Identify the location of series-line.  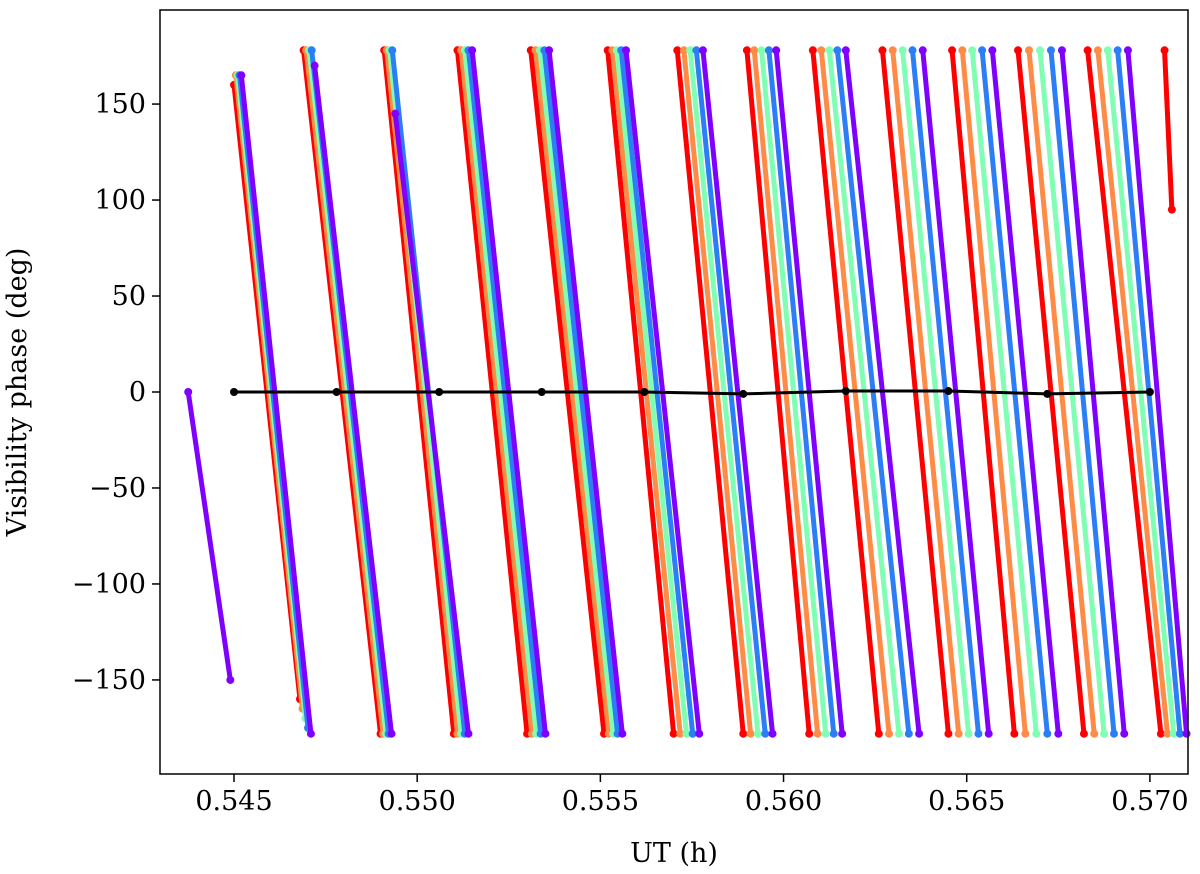
(692, 392).